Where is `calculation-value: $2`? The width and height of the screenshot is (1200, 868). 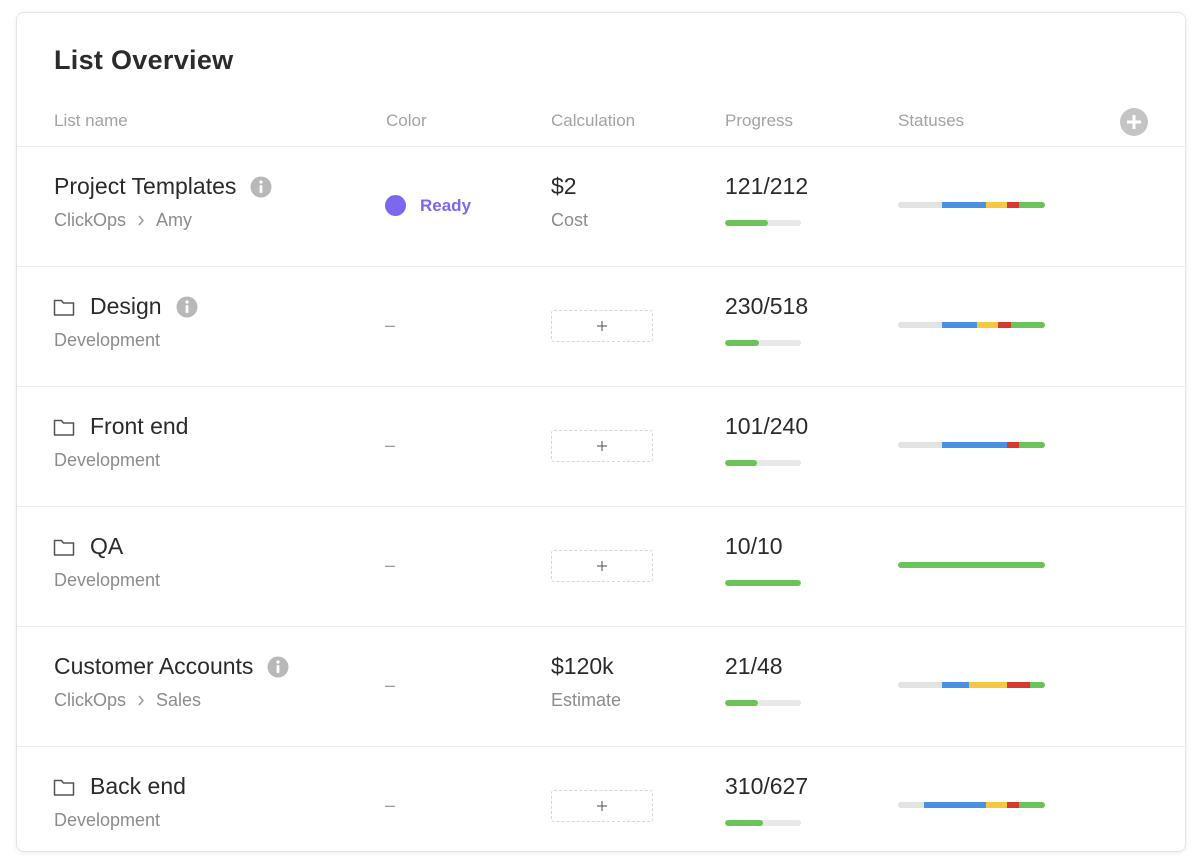
calculation-value: $2 is located at coordinates (564, 186).